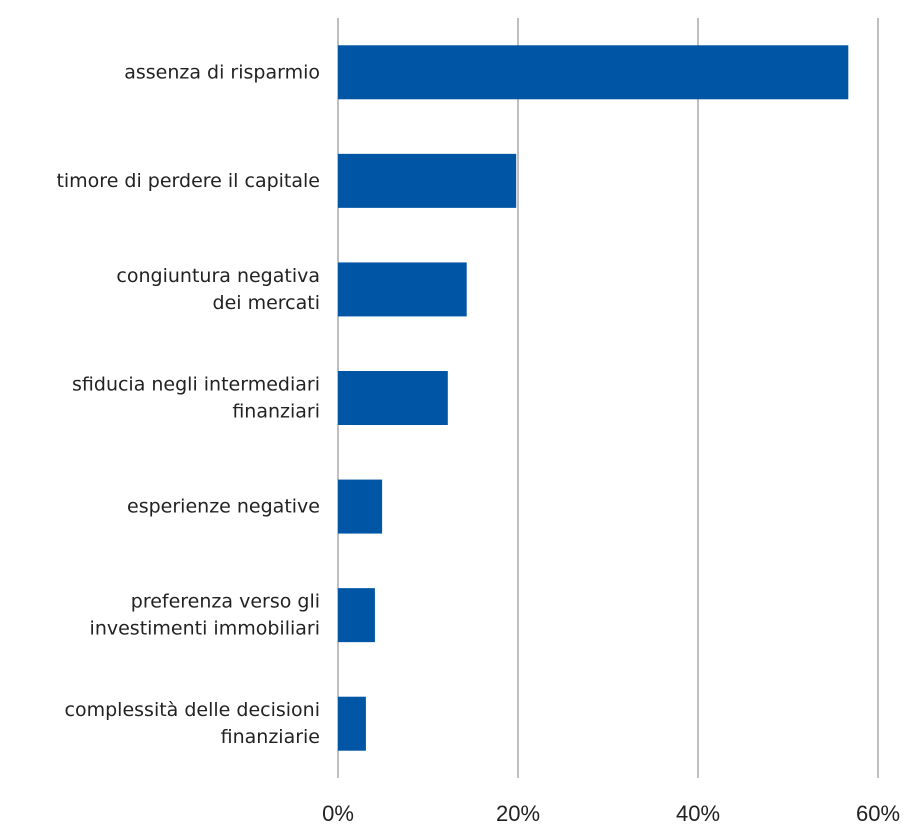  Describe the element at coordinates (222, 72) in the screenshot. I see `y-tick-label: assenza di risparmio` at that location.